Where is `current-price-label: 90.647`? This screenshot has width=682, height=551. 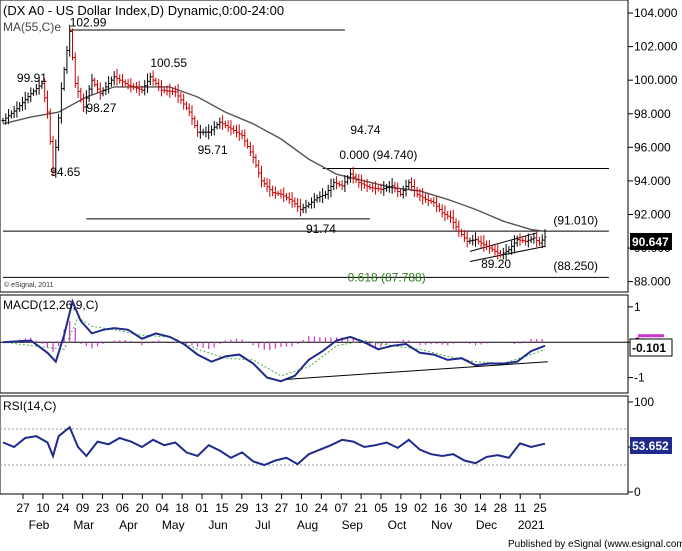 current-price-label: 90.647 is located at coordinates (650, 242).